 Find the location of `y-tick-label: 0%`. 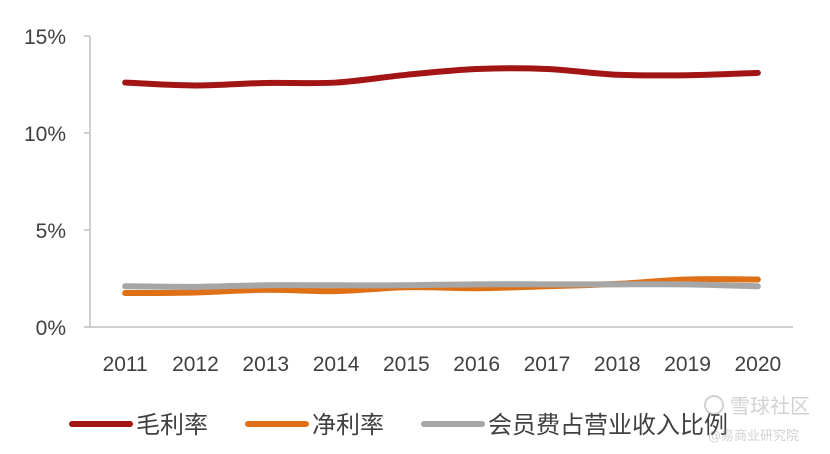

y-tick-label: 0% is located at coordinates (51, 328).